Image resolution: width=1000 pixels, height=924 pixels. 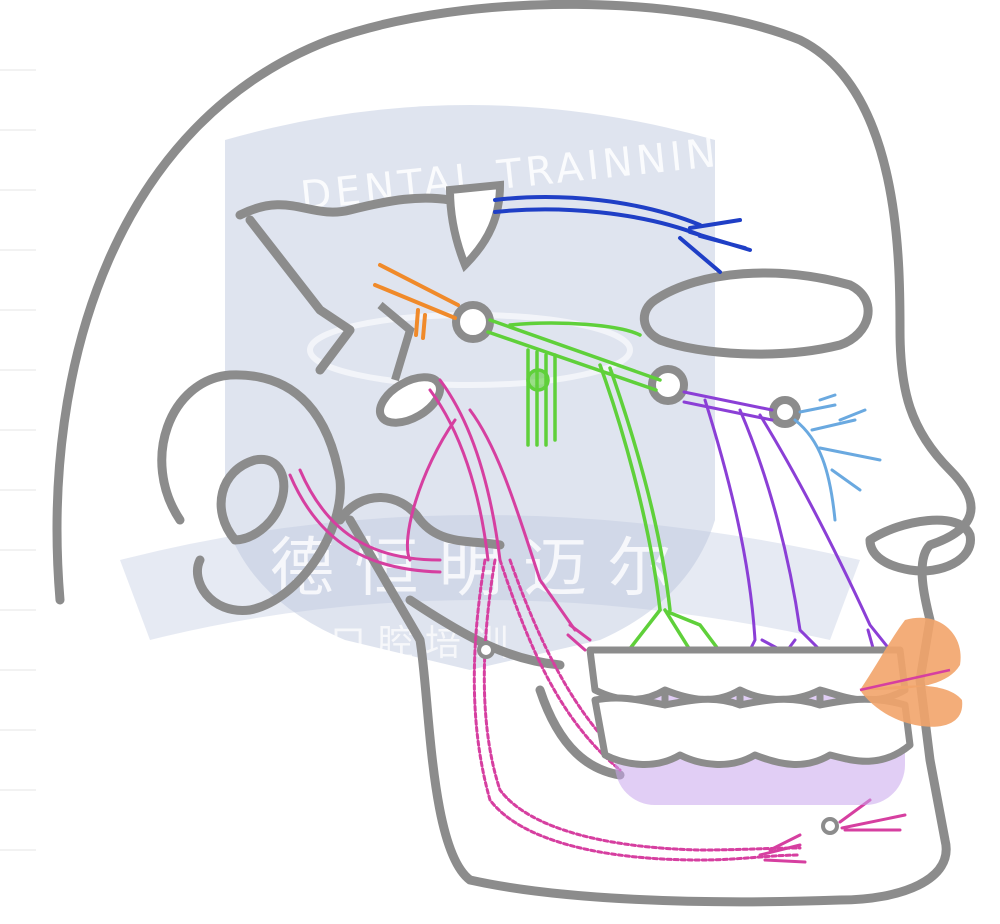 I want to click on foramen-rotundum, so click(x=473, y=322).